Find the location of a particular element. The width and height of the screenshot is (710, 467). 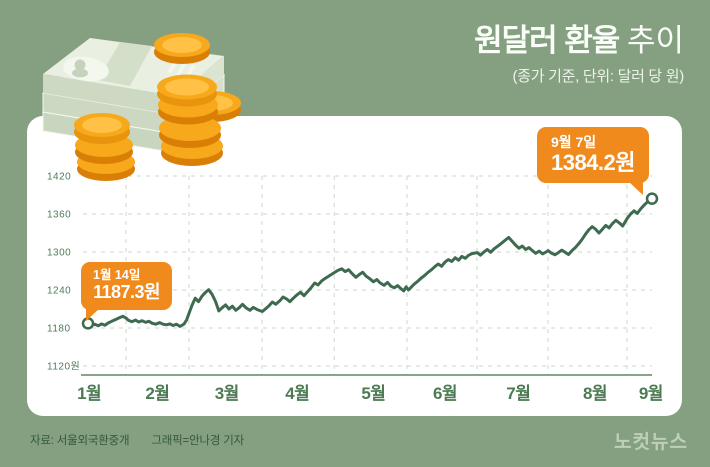

page-title-light: 추이 is located at coordinates (655, 40).